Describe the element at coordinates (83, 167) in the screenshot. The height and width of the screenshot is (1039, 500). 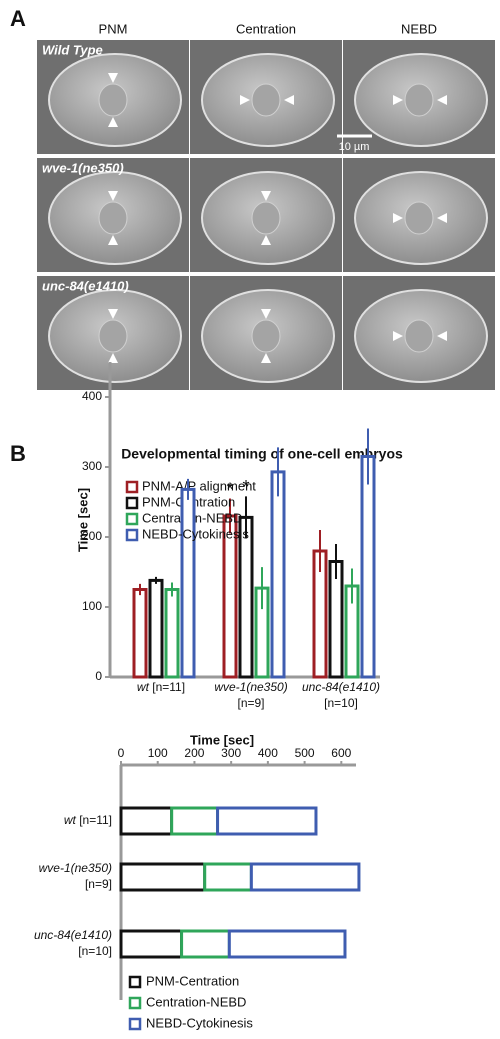
I see `row-label: wve-1(ne350)` at that location.